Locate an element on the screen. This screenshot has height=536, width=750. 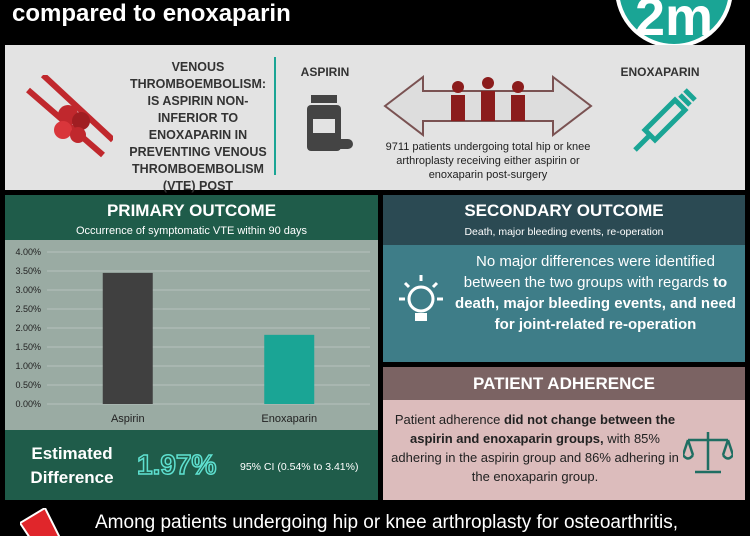
enoxaparin-label: ENOXAPARIN is located at coordinates (660, 72).